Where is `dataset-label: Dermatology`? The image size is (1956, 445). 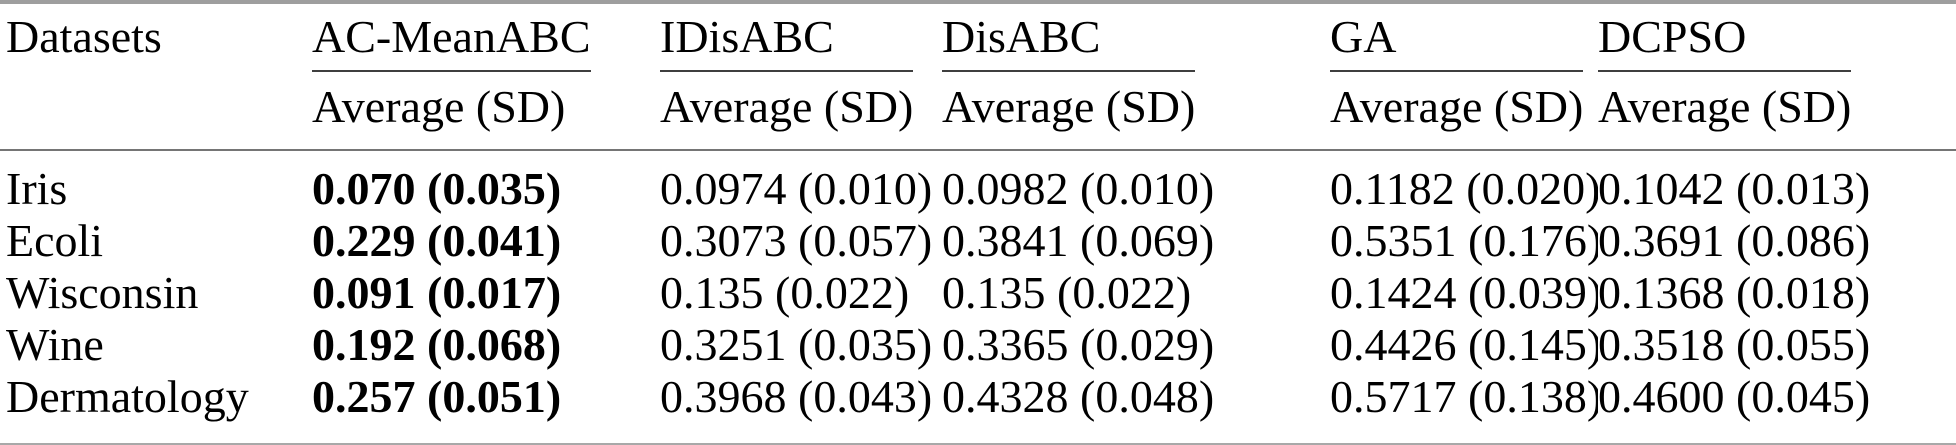
dataset-label: Dermatology is located at coordinates (127, 396).